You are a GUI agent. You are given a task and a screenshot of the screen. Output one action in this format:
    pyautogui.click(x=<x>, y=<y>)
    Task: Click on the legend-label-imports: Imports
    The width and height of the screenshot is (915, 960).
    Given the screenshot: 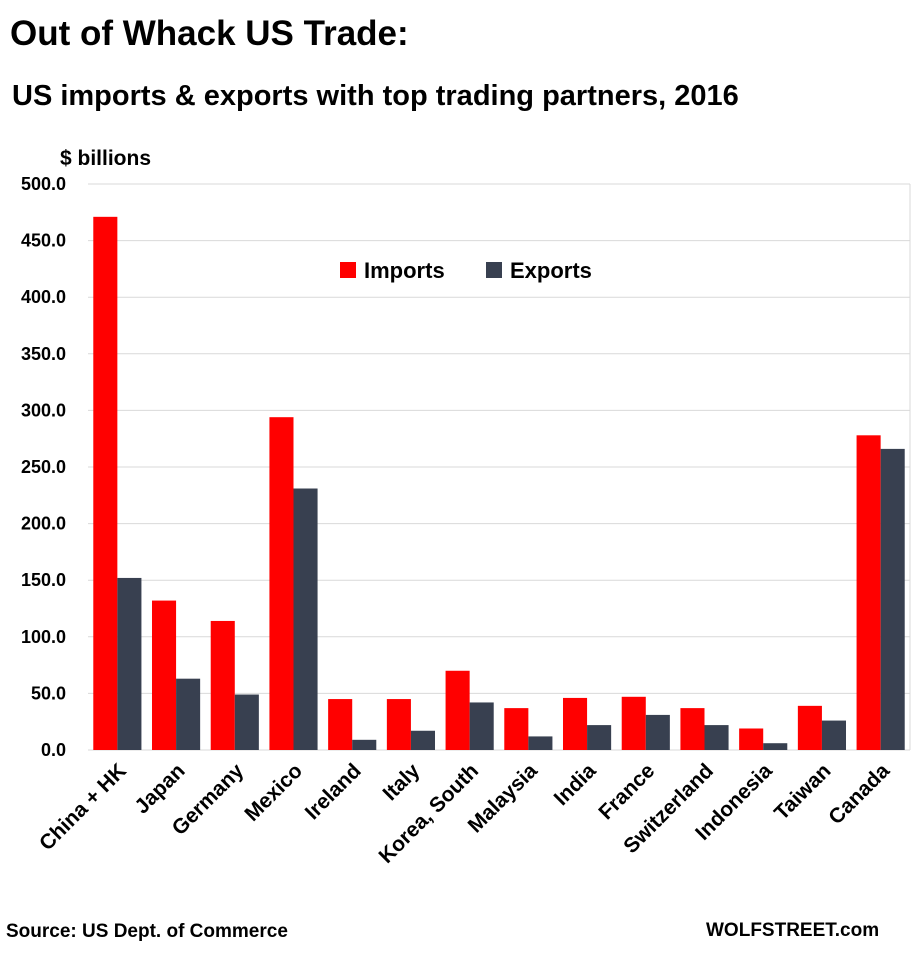 What is the action you would take?
    pyautogui.click(x=404, y=270)
    